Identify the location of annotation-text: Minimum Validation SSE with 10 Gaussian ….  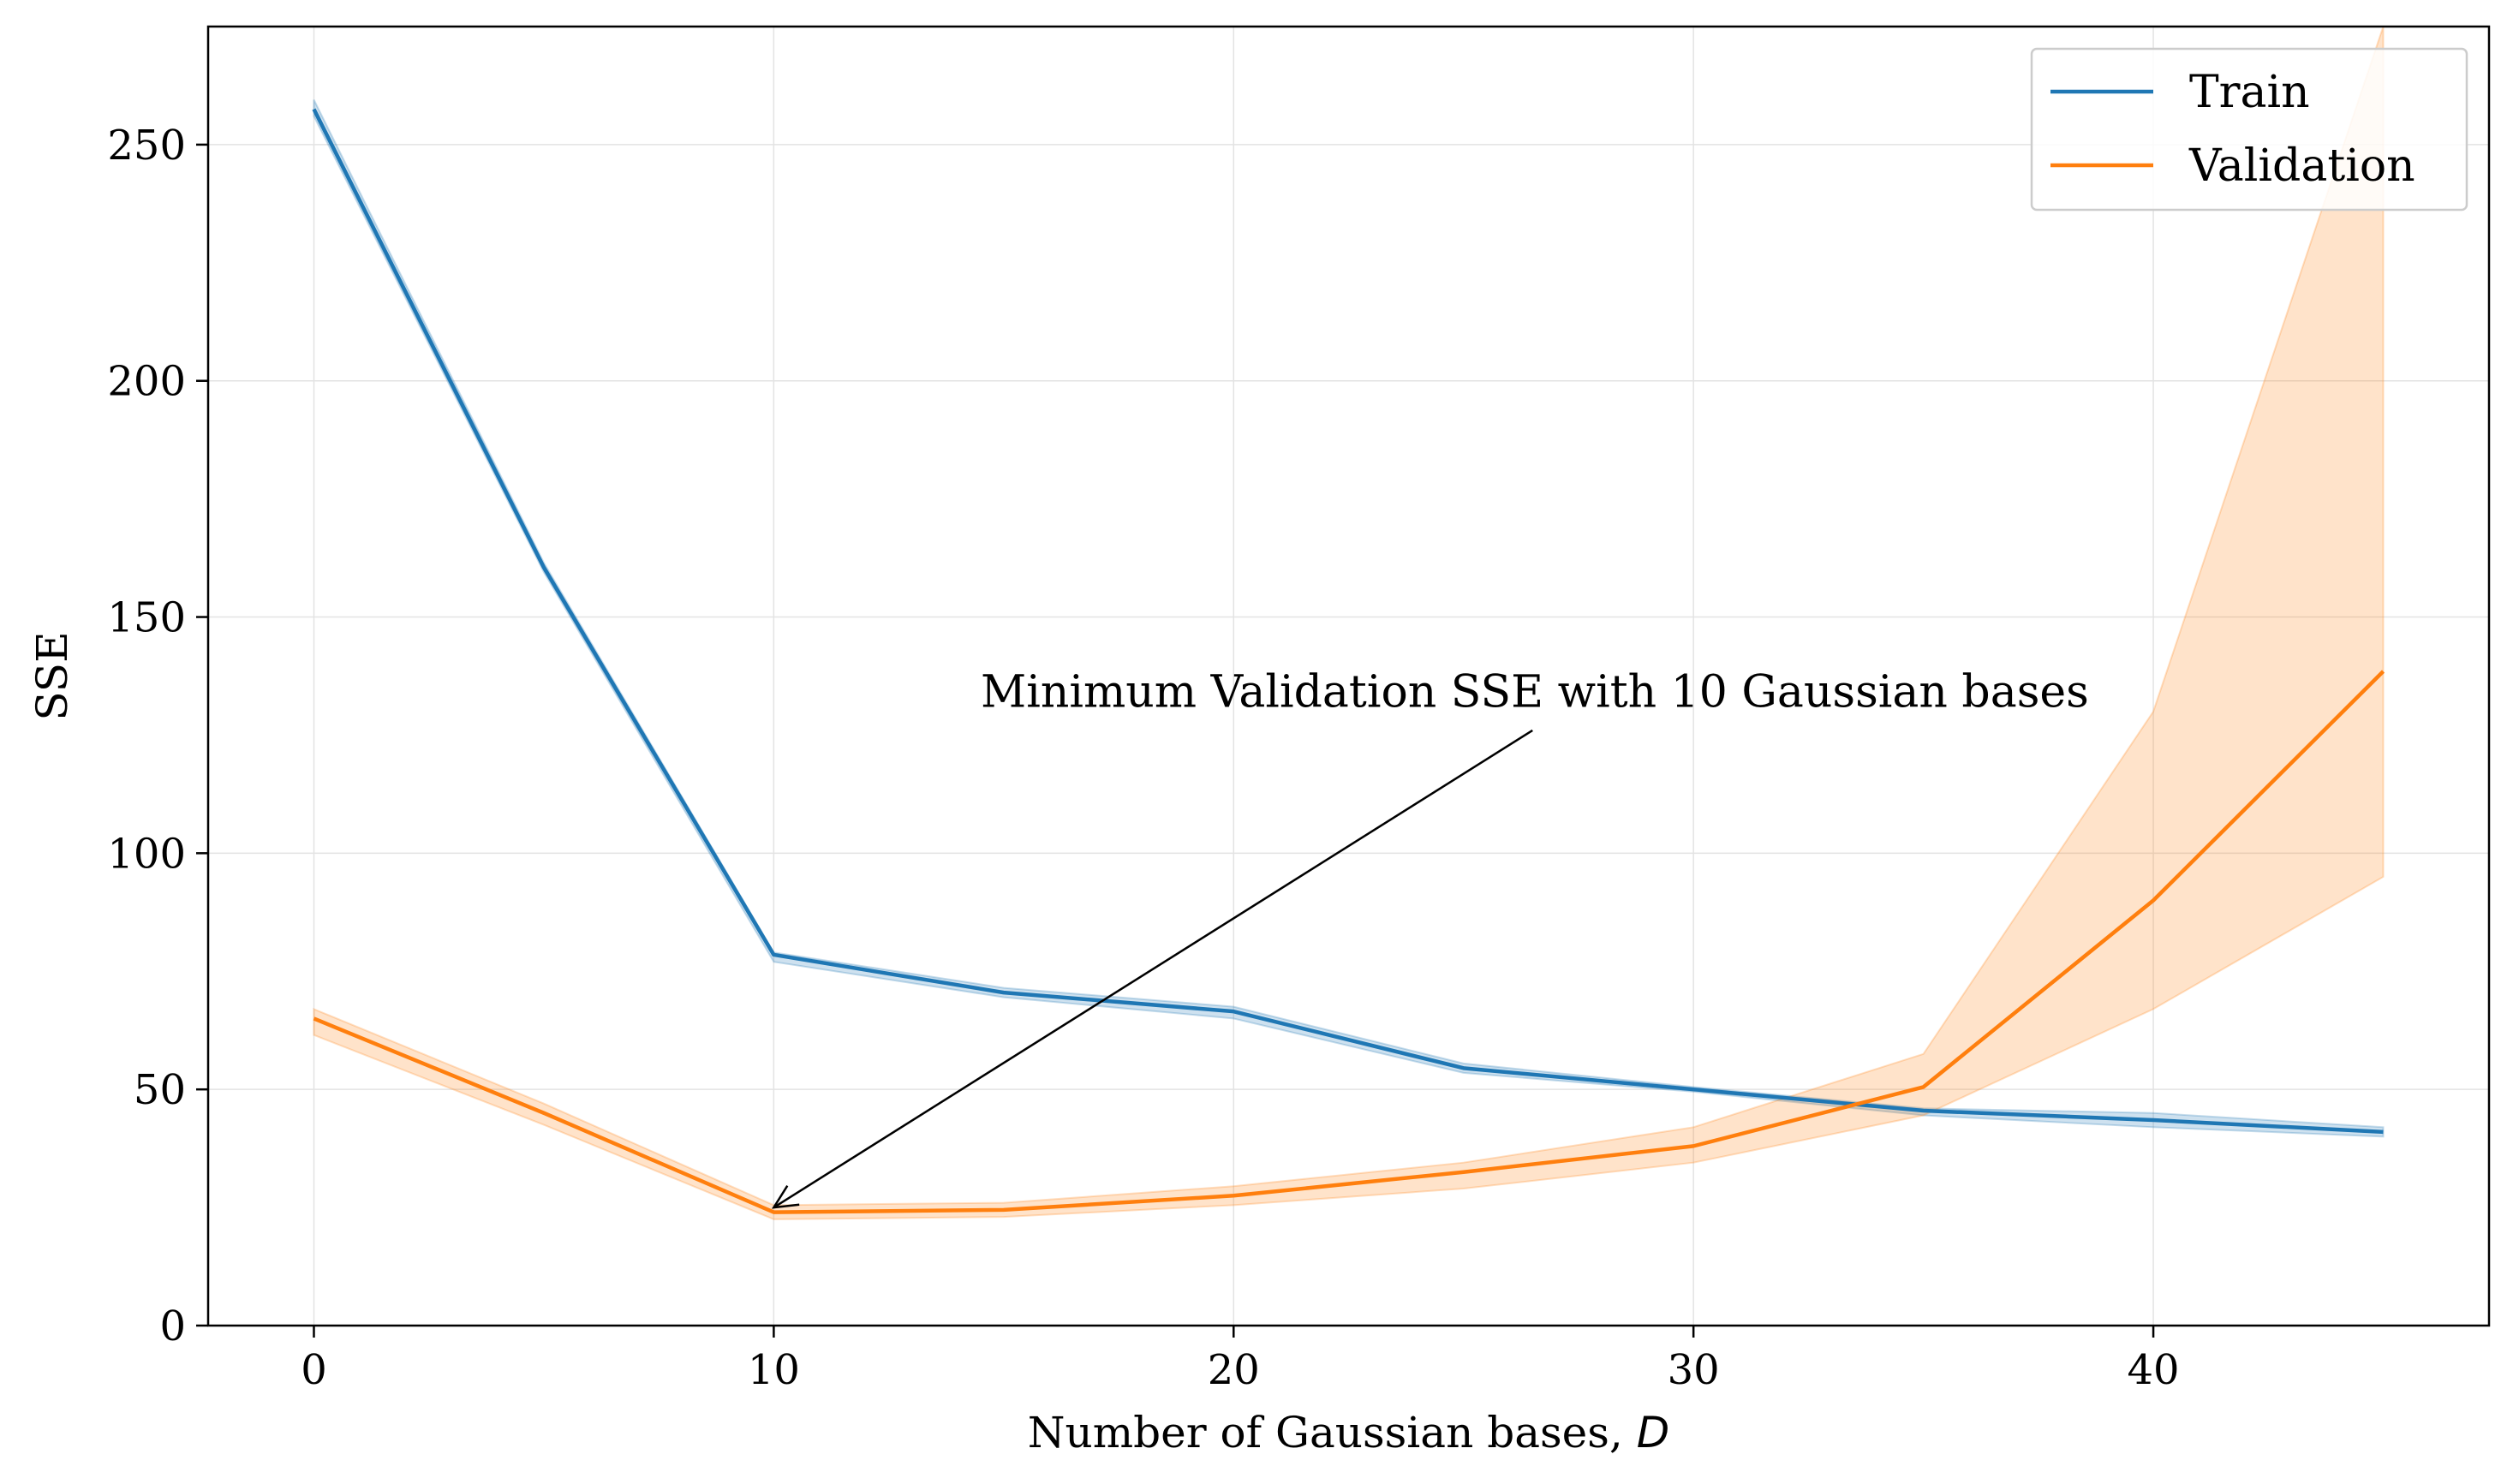
(1535, 692).